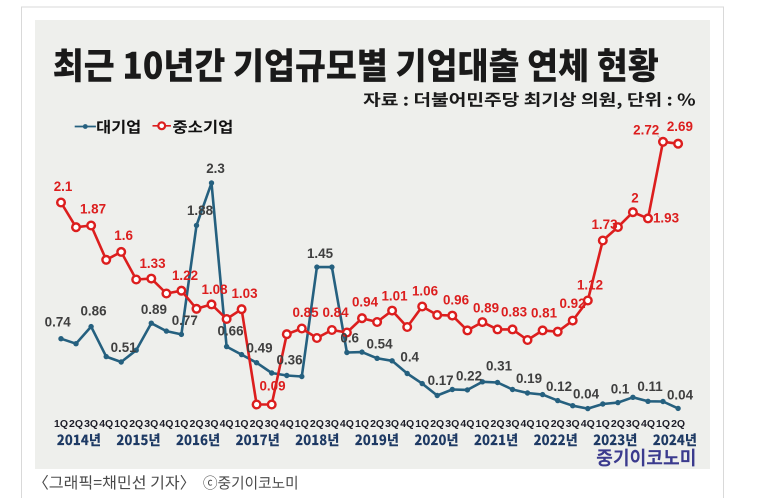 Image resolution: width=761 pixels, height=498 pixels. What do you see at coordinates (666, 218) in the screenshot?
I see `svg-text: 1.93` at bounding box center [666, 218].